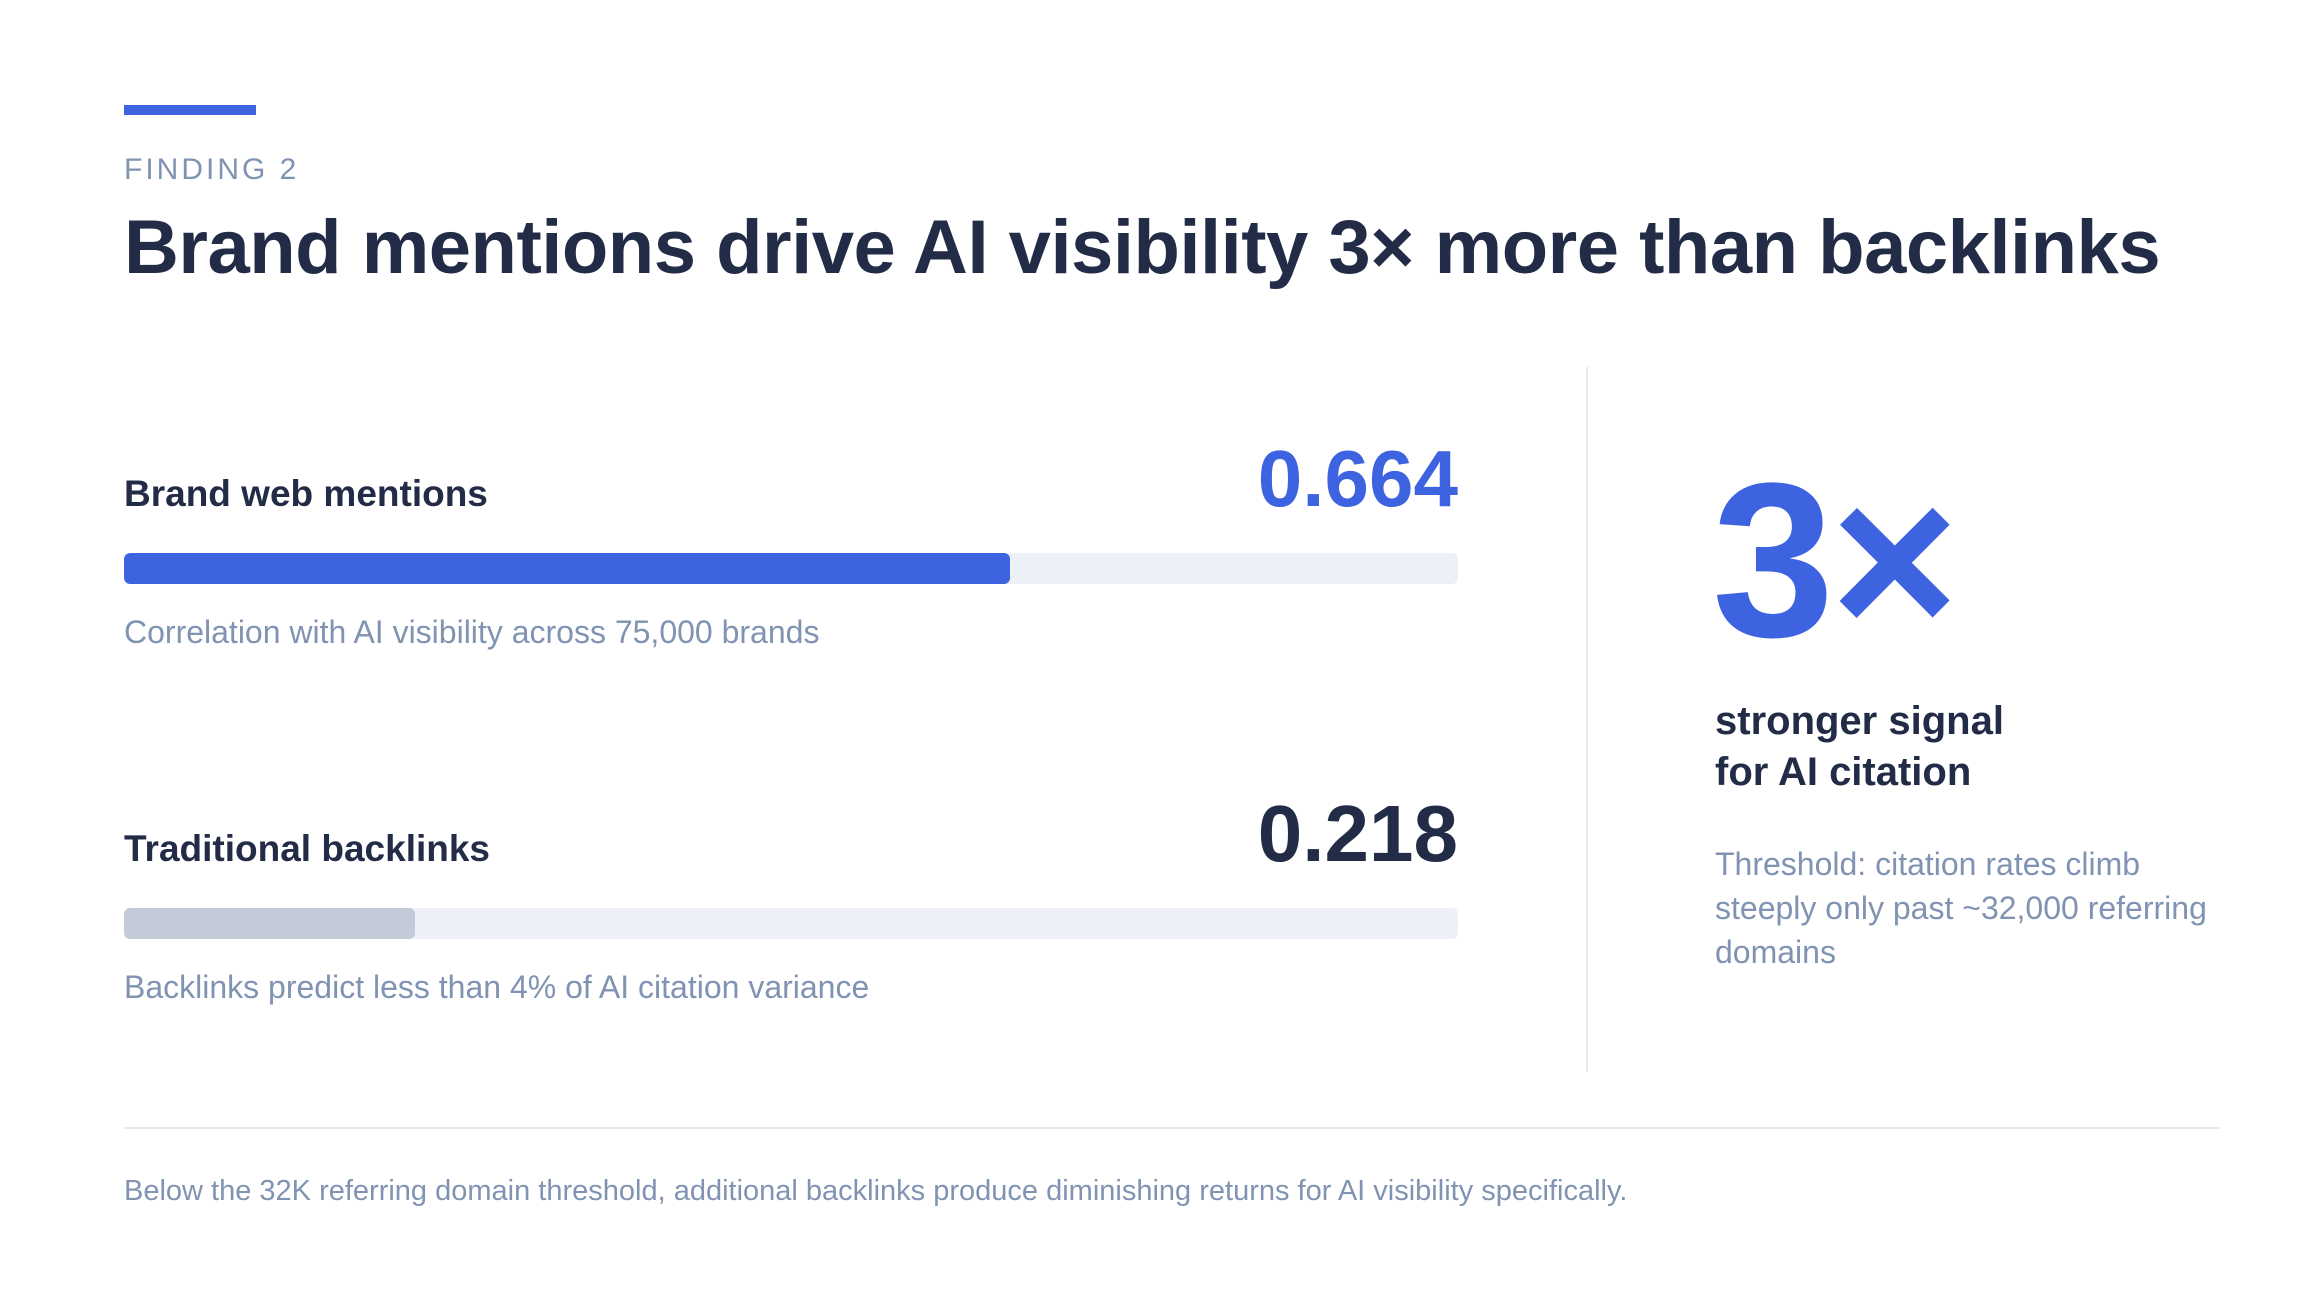 The width and height of the screenshot is (2316, 1296). Describe the element at coordinates (1357, 833) in the screenshot. I see `backlinks-value: 0.218` at that location.